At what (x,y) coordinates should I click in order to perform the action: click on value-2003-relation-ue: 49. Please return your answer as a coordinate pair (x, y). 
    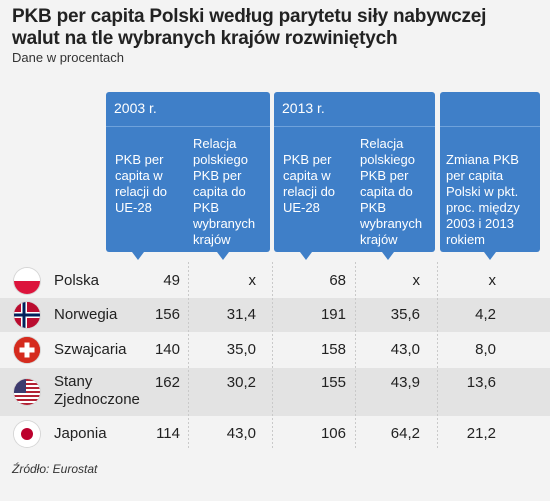
    Looking at the image, I should click on (171, 280).